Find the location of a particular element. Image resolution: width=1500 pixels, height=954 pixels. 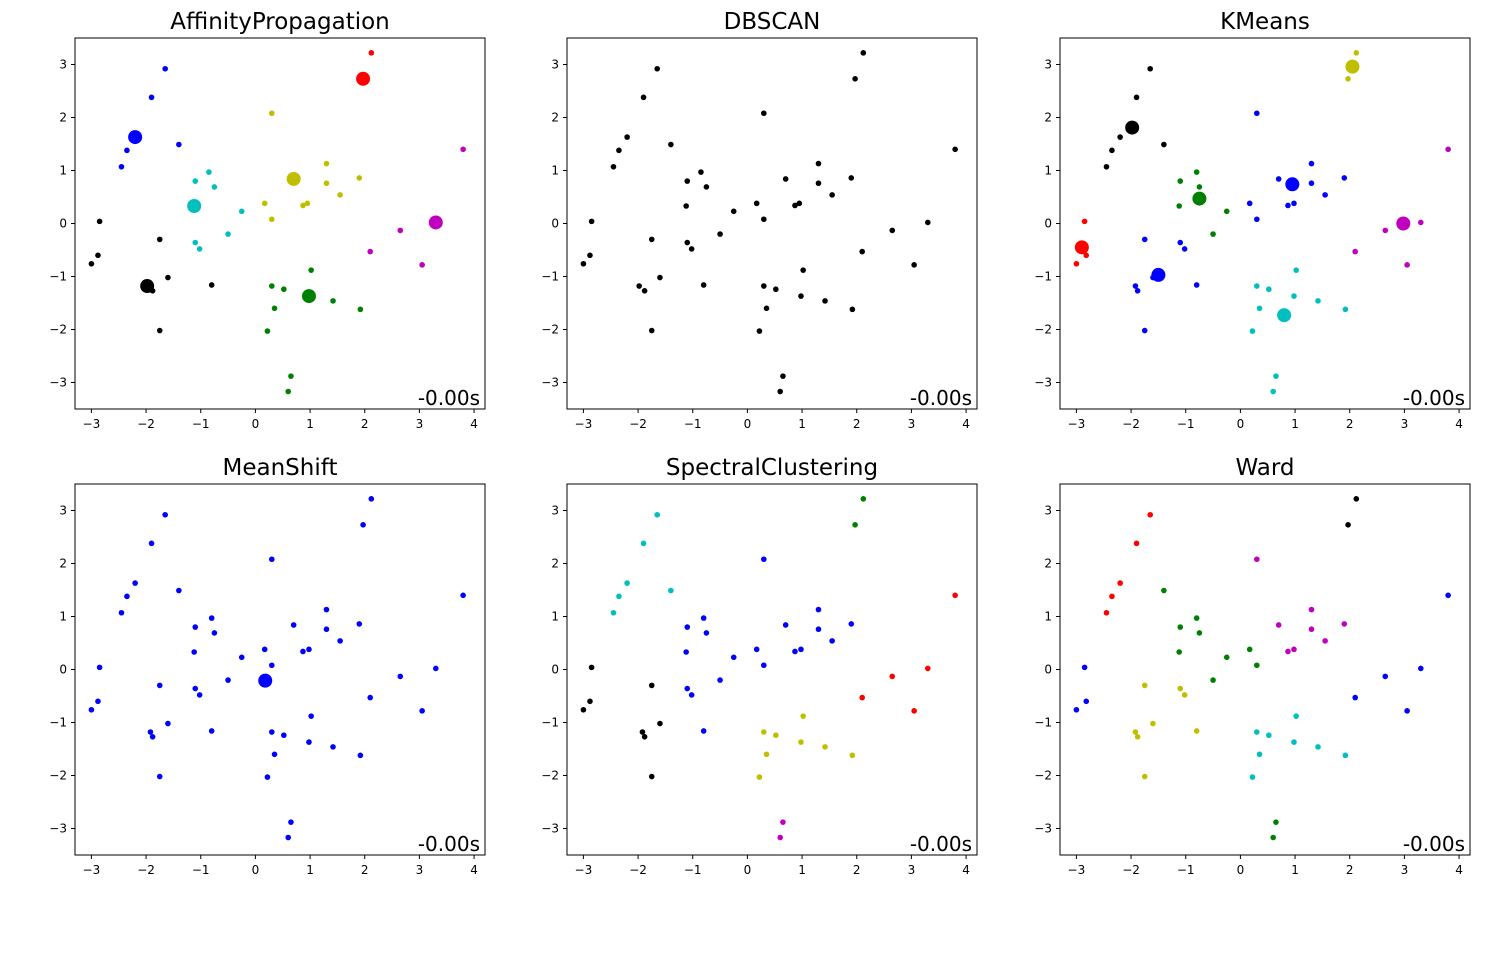

x-tick-label: 2 is located at coordinates (857, 870).